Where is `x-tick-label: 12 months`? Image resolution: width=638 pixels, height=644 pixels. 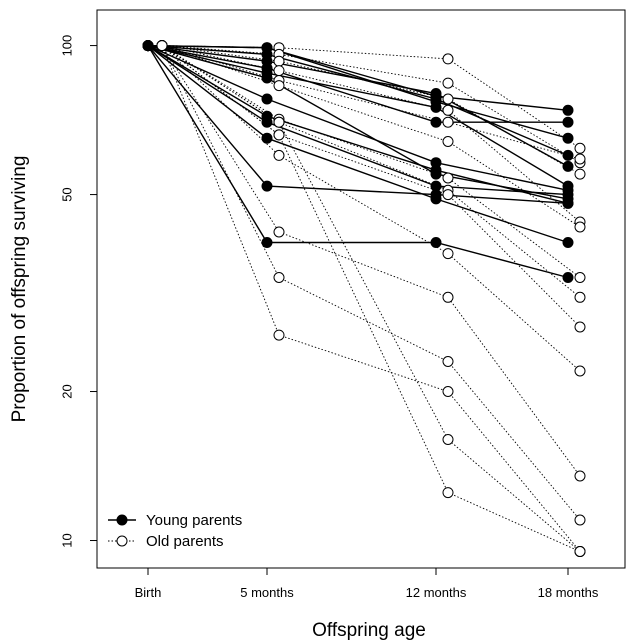
x-tick-label: 12 months is located at coordinates (436, 592).